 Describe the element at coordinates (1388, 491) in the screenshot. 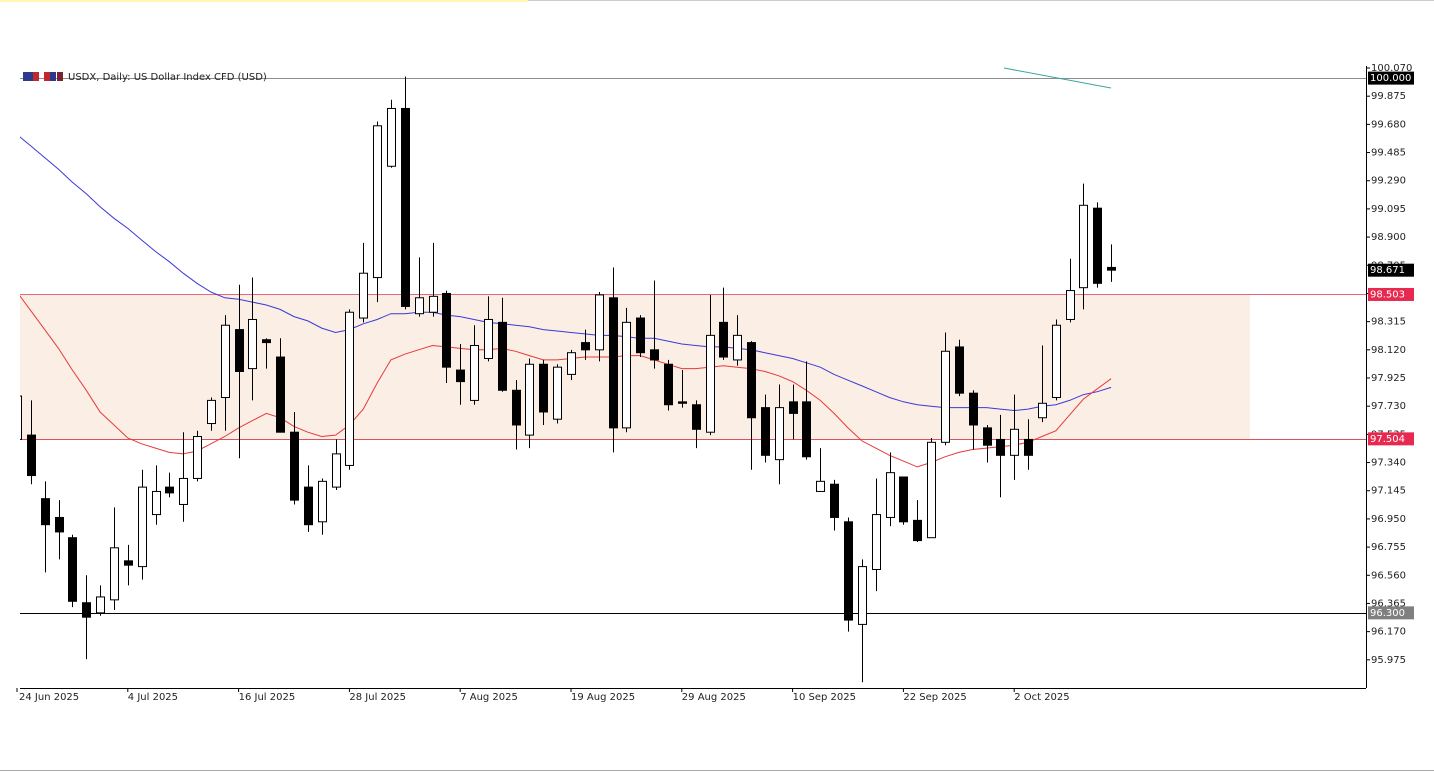

I see `y-tick-label: 97.145` at that location.